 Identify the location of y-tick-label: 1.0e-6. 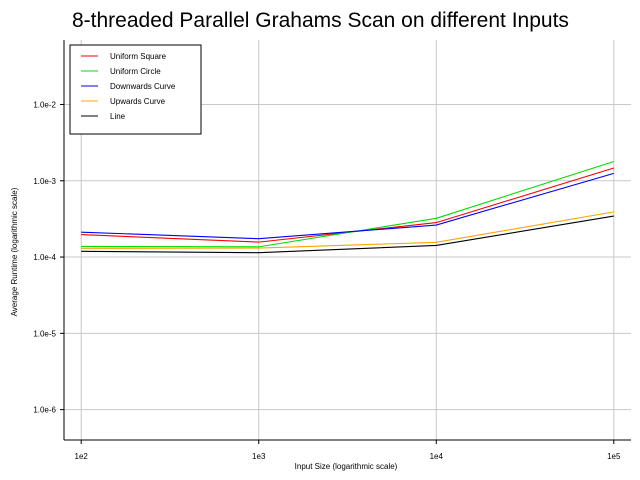
(44, 410).